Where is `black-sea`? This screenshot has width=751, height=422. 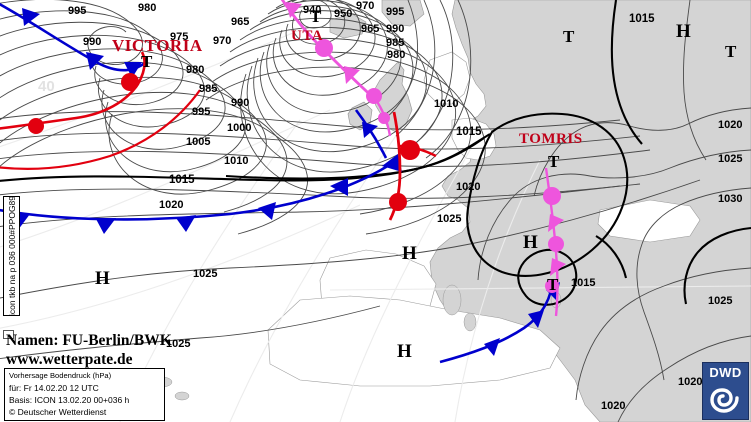
black-sea is located at coordinates (649, 221).